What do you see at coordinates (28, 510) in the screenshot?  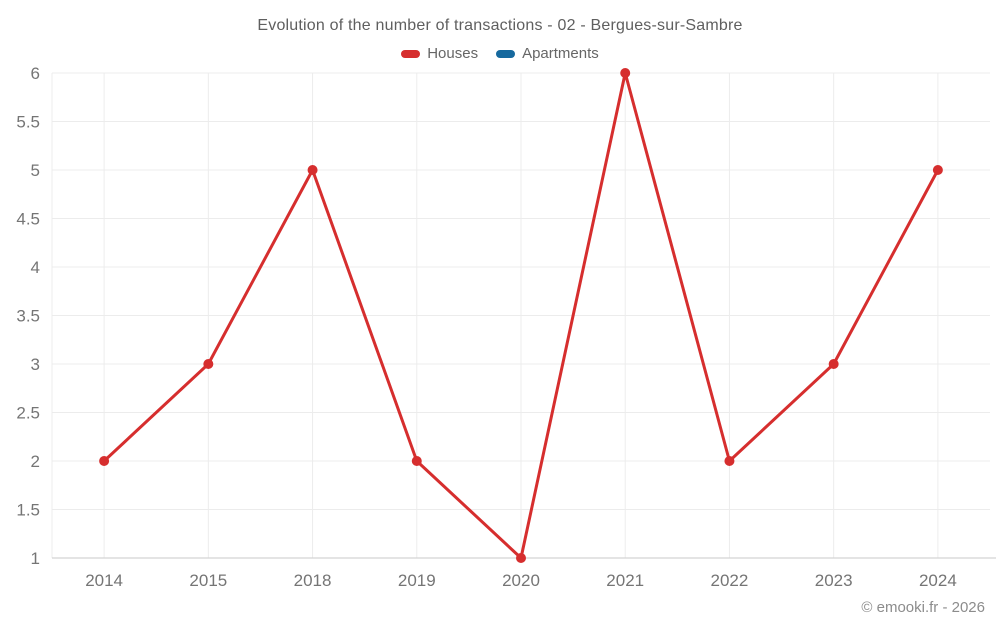 I see `y-tick-label: 1.5` at bounding box center [28, 510].